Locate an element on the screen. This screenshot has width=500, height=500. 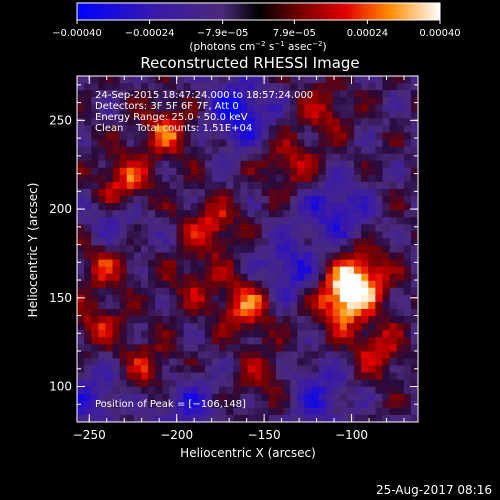
y-axis-label: Heliocentric Y (arcsec) is located at coordinates (33, 250).